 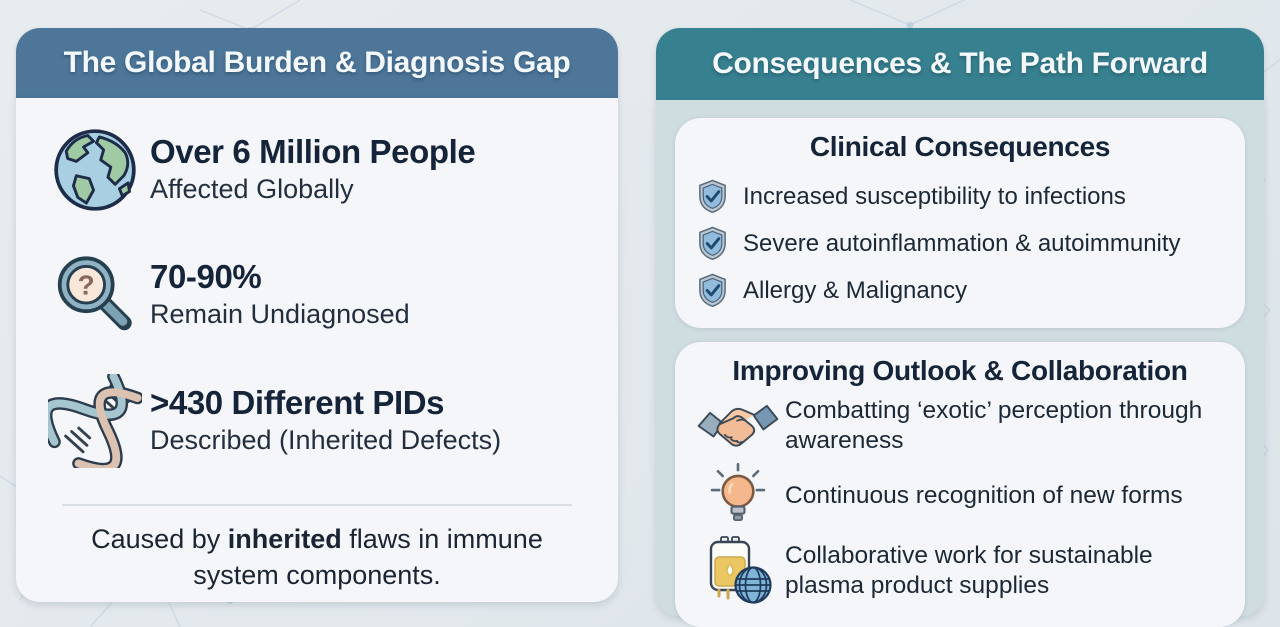 What do you see at coordinates (738, 426) in the screenshot?
I see `handshake-icon` at bounding box center [738, 426].